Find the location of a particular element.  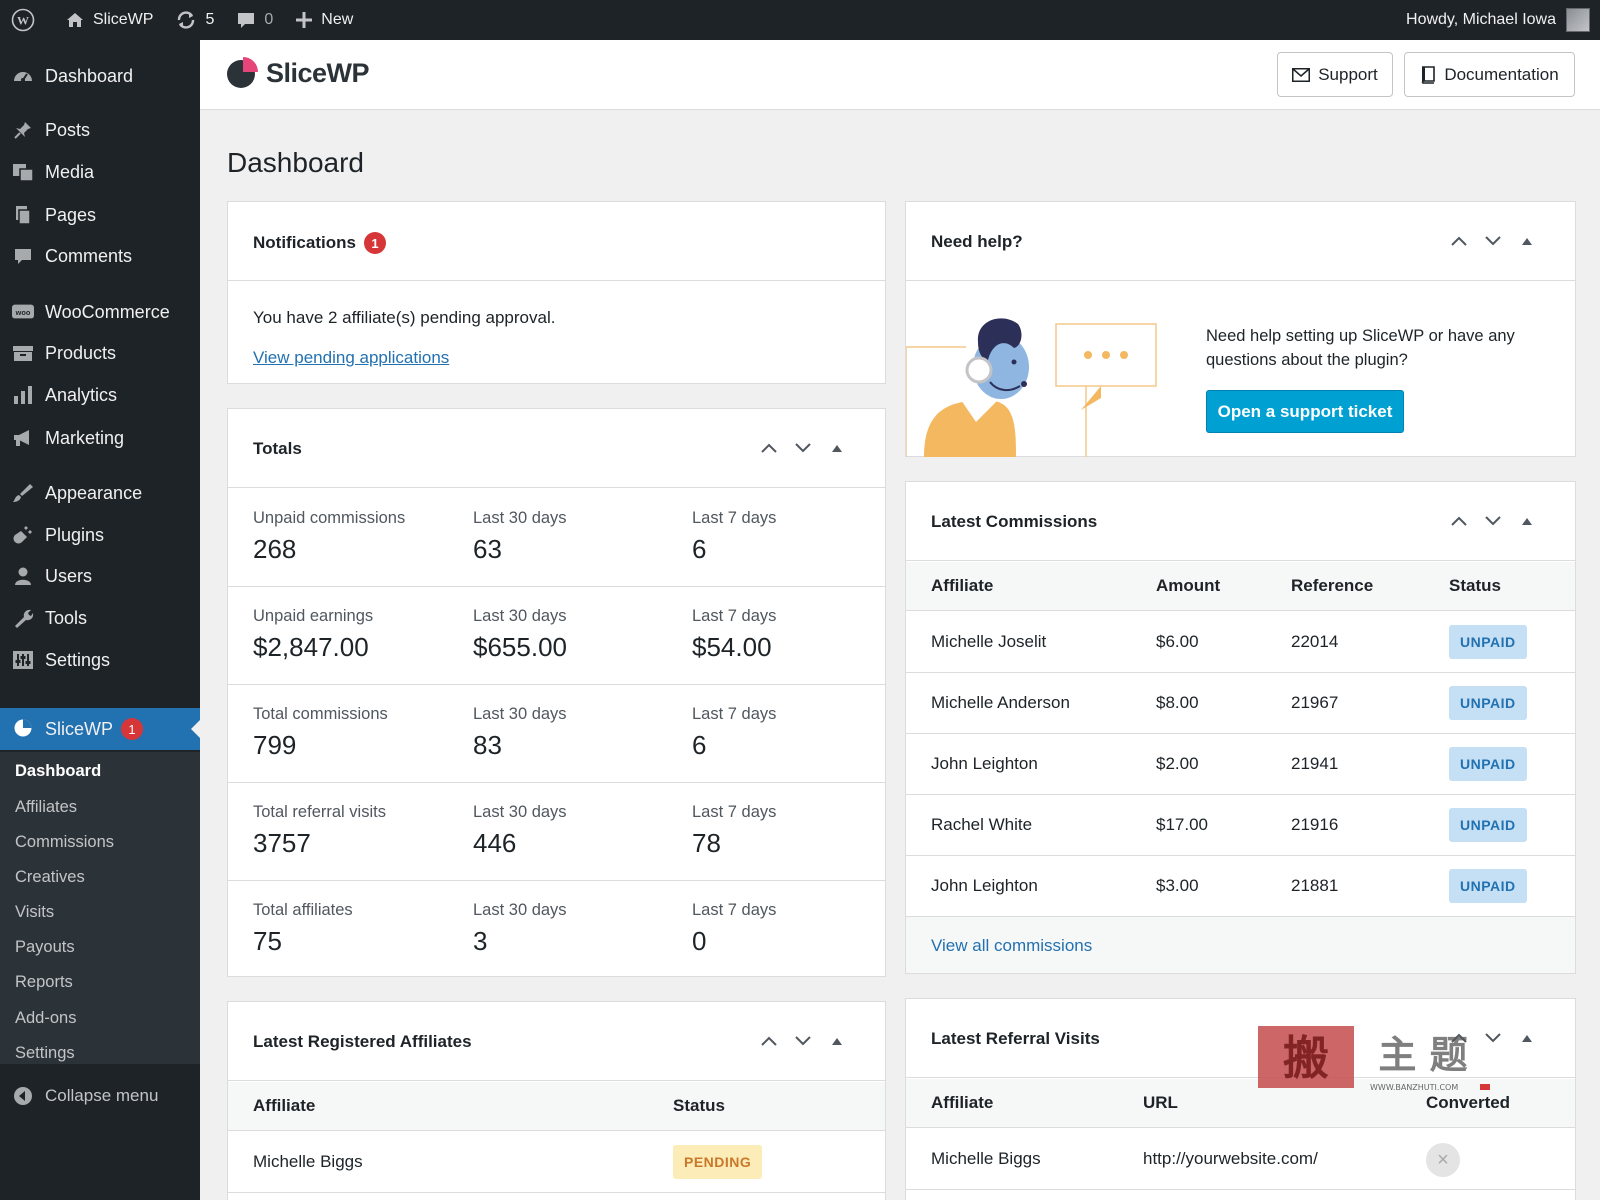

site-name-link: SliceWP is located at coordinates (109, 20).